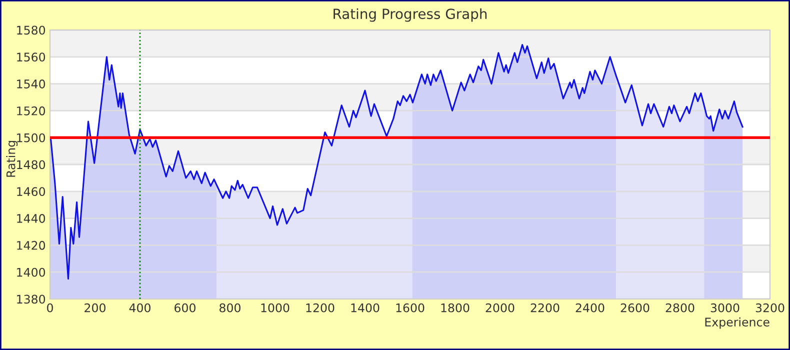  I want to click on y-tick-label: 1420, so click(31, 245).